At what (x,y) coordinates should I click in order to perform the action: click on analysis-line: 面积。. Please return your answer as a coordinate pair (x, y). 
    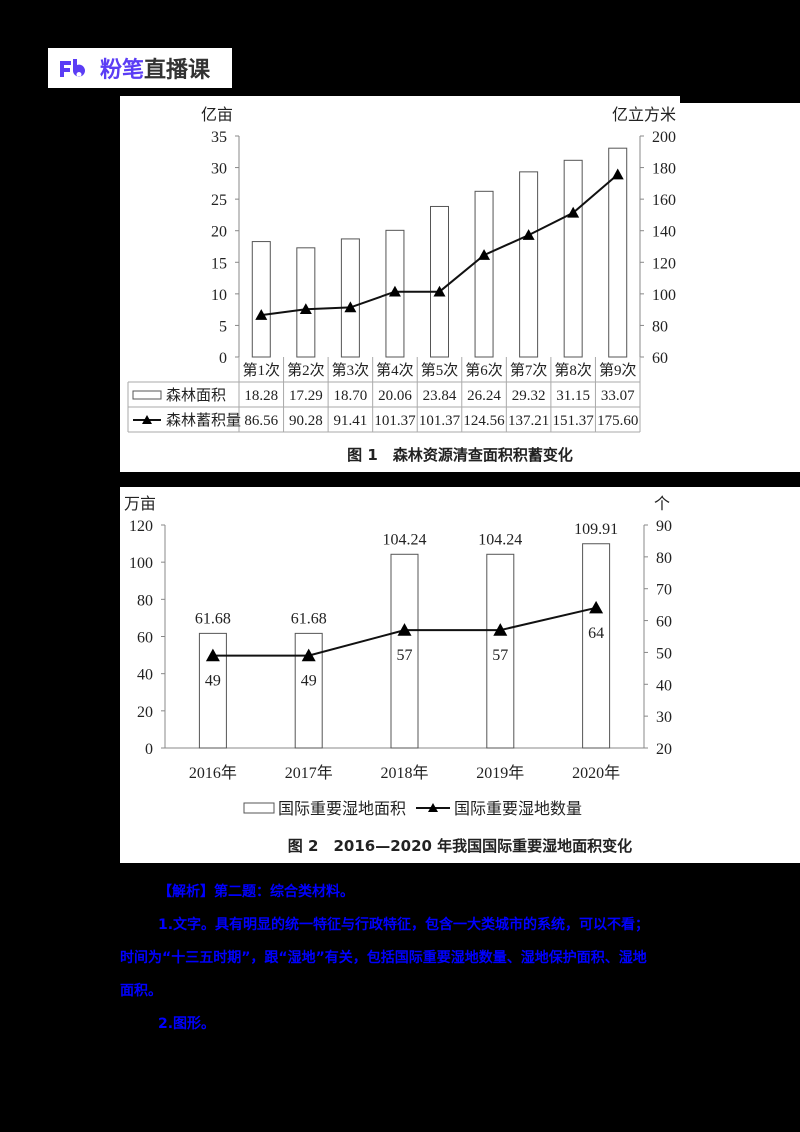
    Looking at the image, I should click on (141, 991).